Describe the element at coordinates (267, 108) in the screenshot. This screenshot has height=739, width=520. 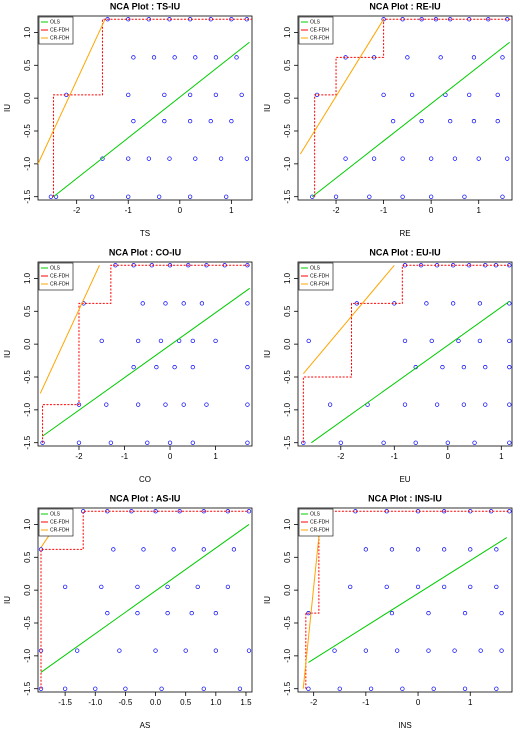
I see `y-axis-label: IU` at that location.